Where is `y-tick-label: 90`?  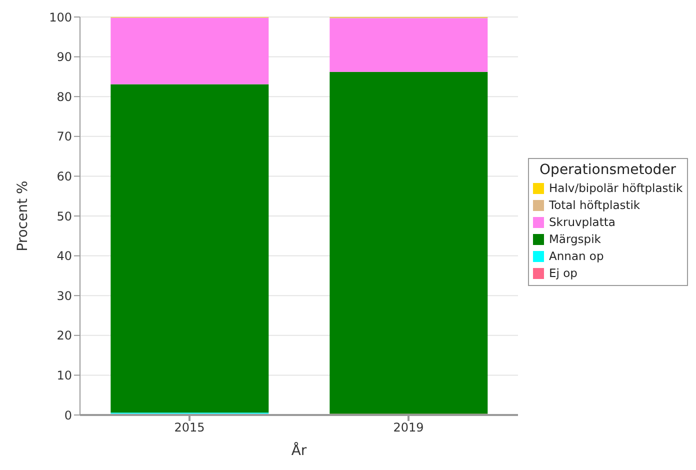 y-tick-label: 90 is located at coordinates (64, 57).